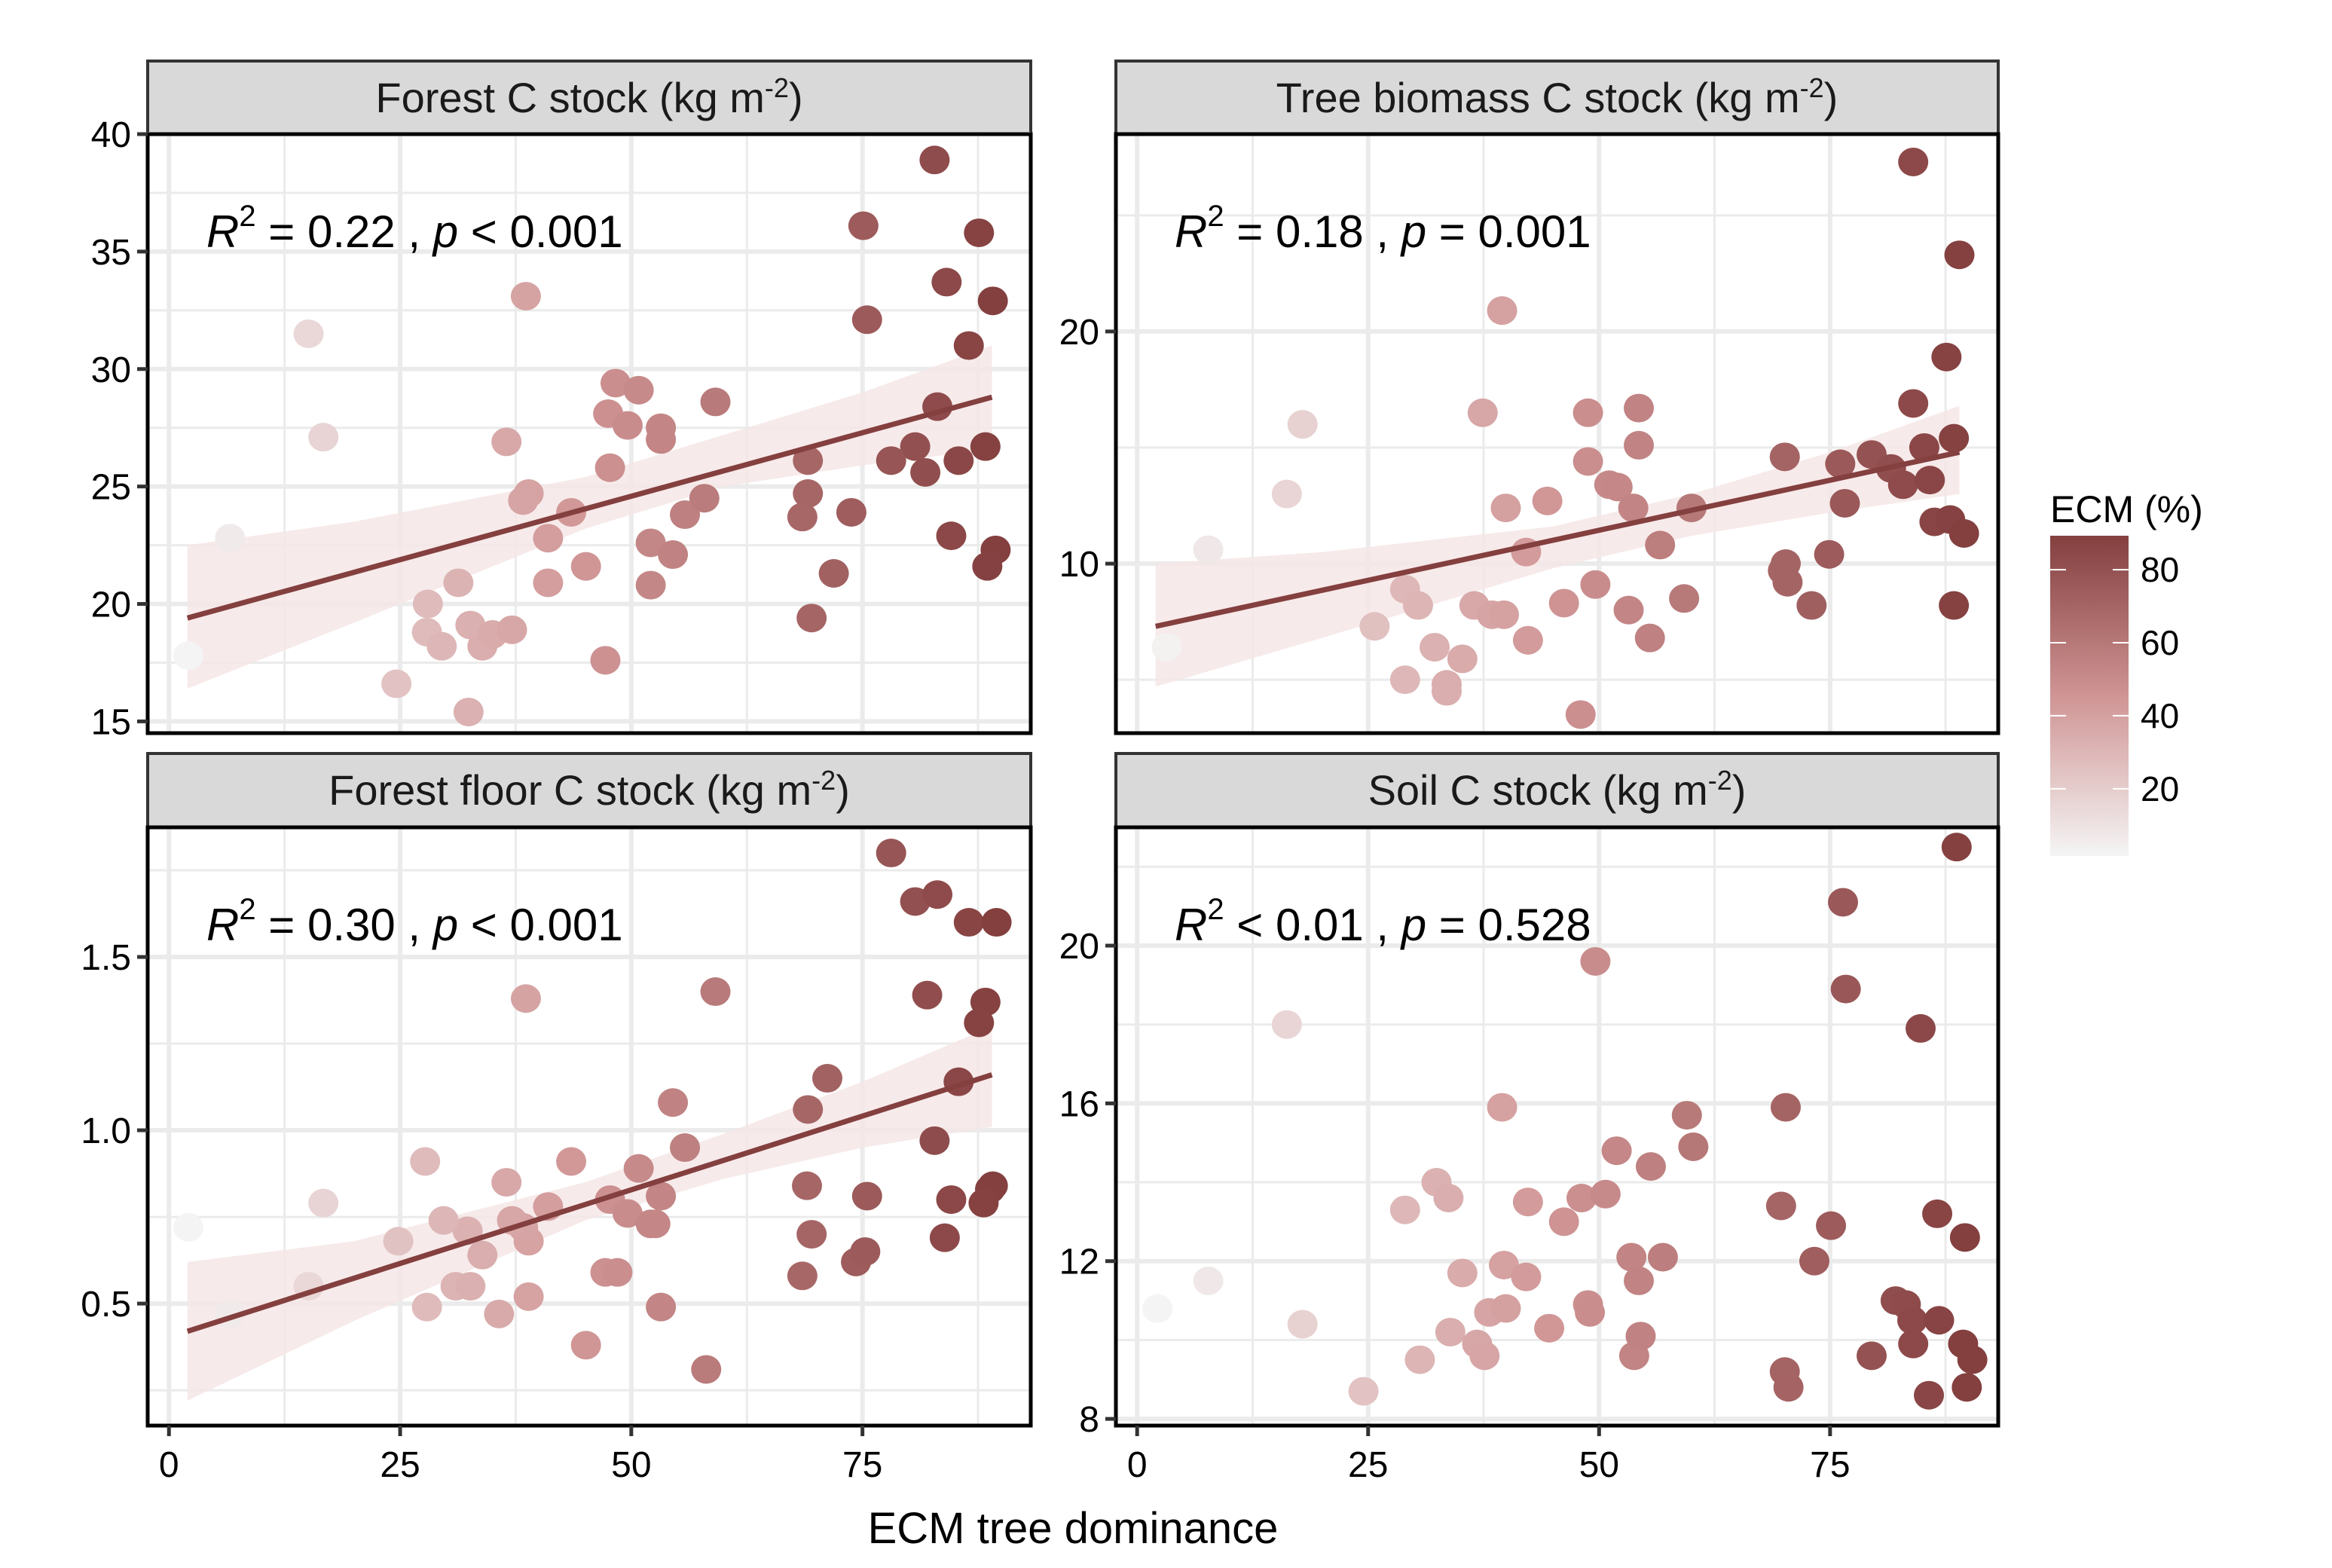  What do you see at coordinates (589, 1203) in the screenshot?
I see `regression-line` at bounding box center [589, 1203].